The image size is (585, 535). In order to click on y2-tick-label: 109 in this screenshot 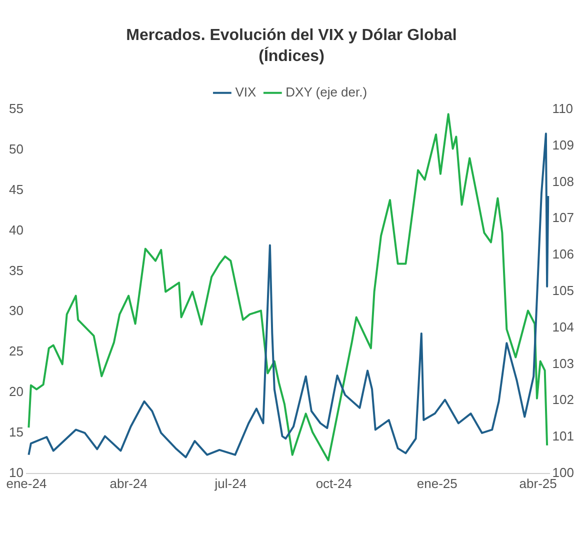, I will do `click(563, 144)`.